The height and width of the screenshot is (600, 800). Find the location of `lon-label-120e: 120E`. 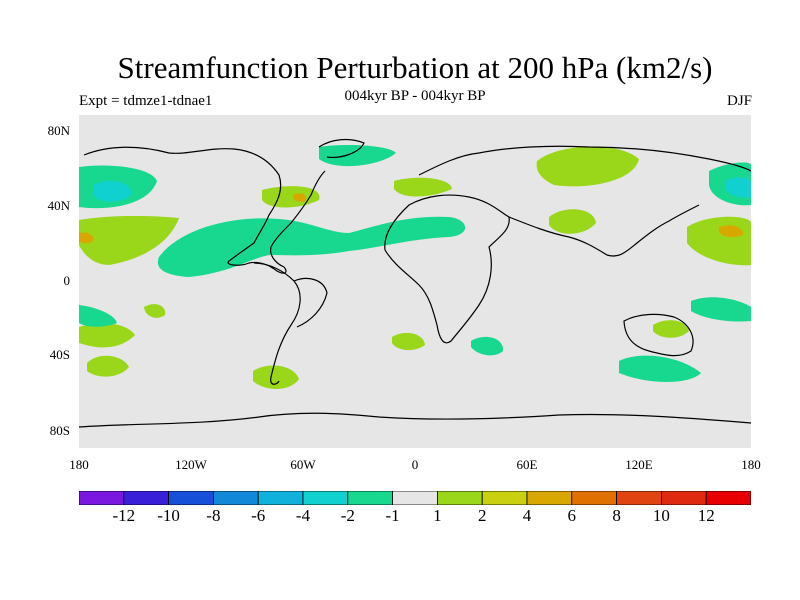

lon-label-120e: 120E is located at coordinates (639, 464).